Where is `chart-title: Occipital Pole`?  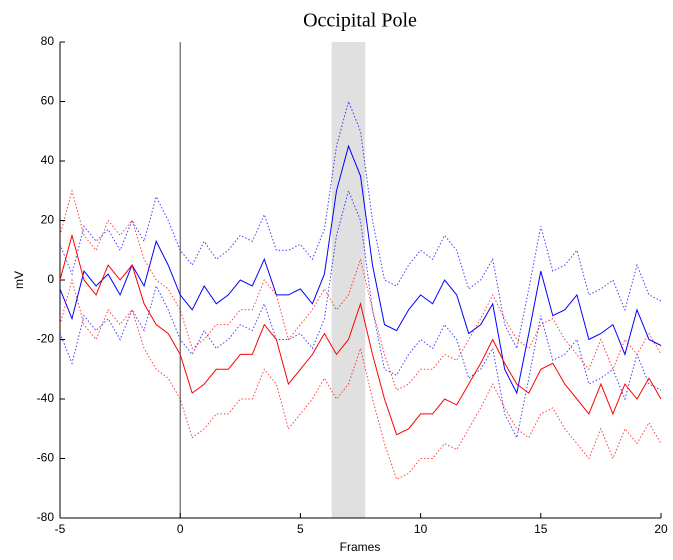
chart-title: Occipital Pole is located at coordinates (360, 21).